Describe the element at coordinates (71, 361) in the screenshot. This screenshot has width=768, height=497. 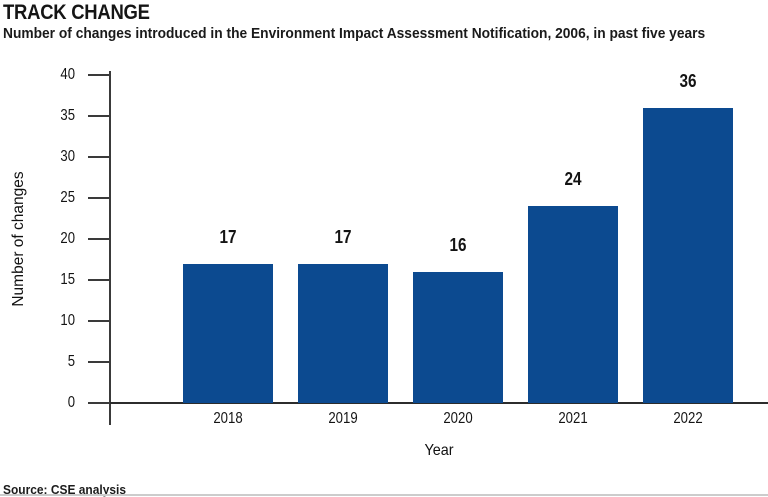
I see `y-tick-label: 5` at that location.